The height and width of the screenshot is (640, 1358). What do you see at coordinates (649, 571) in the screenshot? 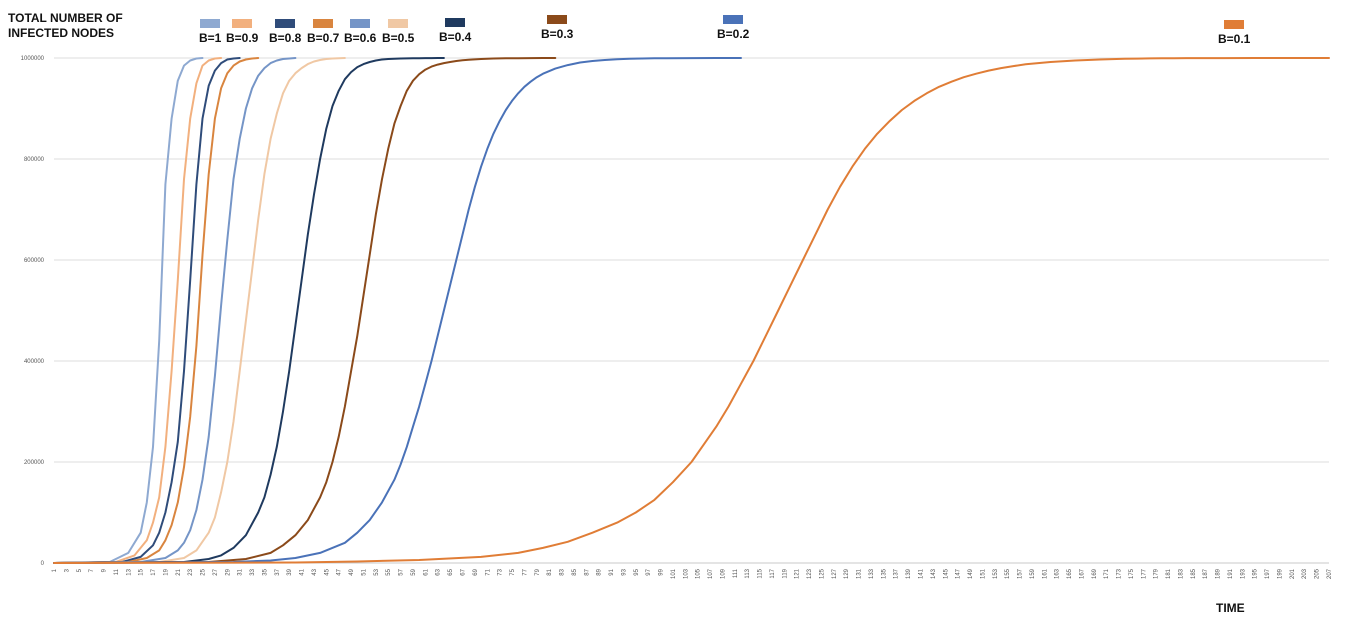
I see `x-tick-label: 97` at bounding box center [649, 571].